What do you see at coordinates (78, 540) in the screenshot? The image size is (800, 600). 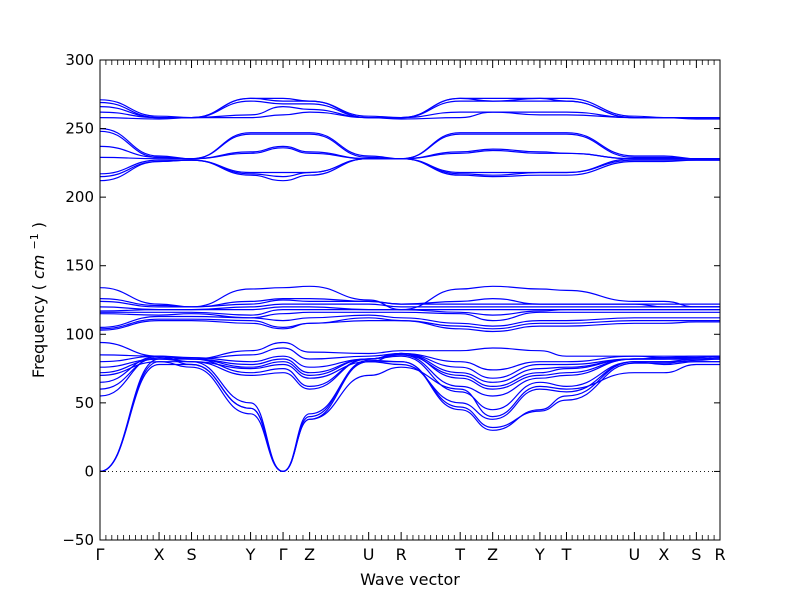 I see `y-tick-label: −50` at bounding box center [78, 540].